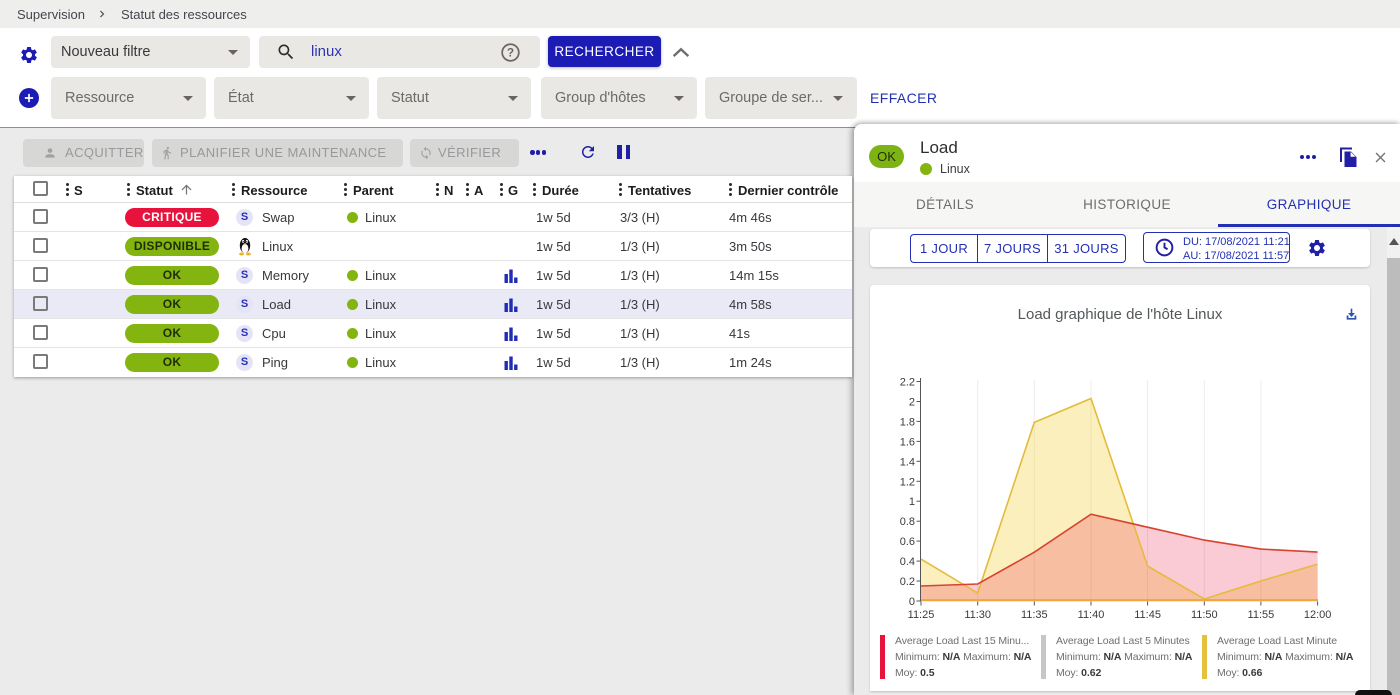 This screenshot has width=1400, height=695. What do you see at coordinates (912, 602) in the screenshot?
I see `svg-text: 0` at bounding box center [912, 602].